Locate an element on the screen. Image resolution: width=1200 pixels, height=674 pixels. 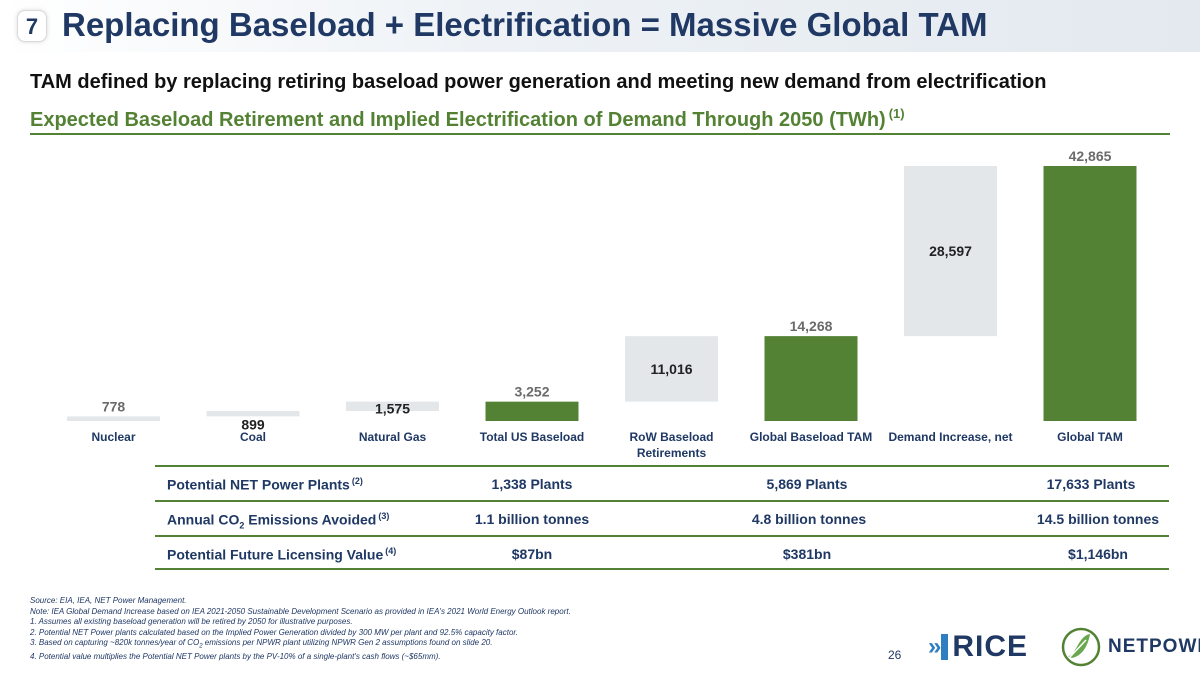
netpower-logo: NETPOWER is located at coordinates (1130, 647).